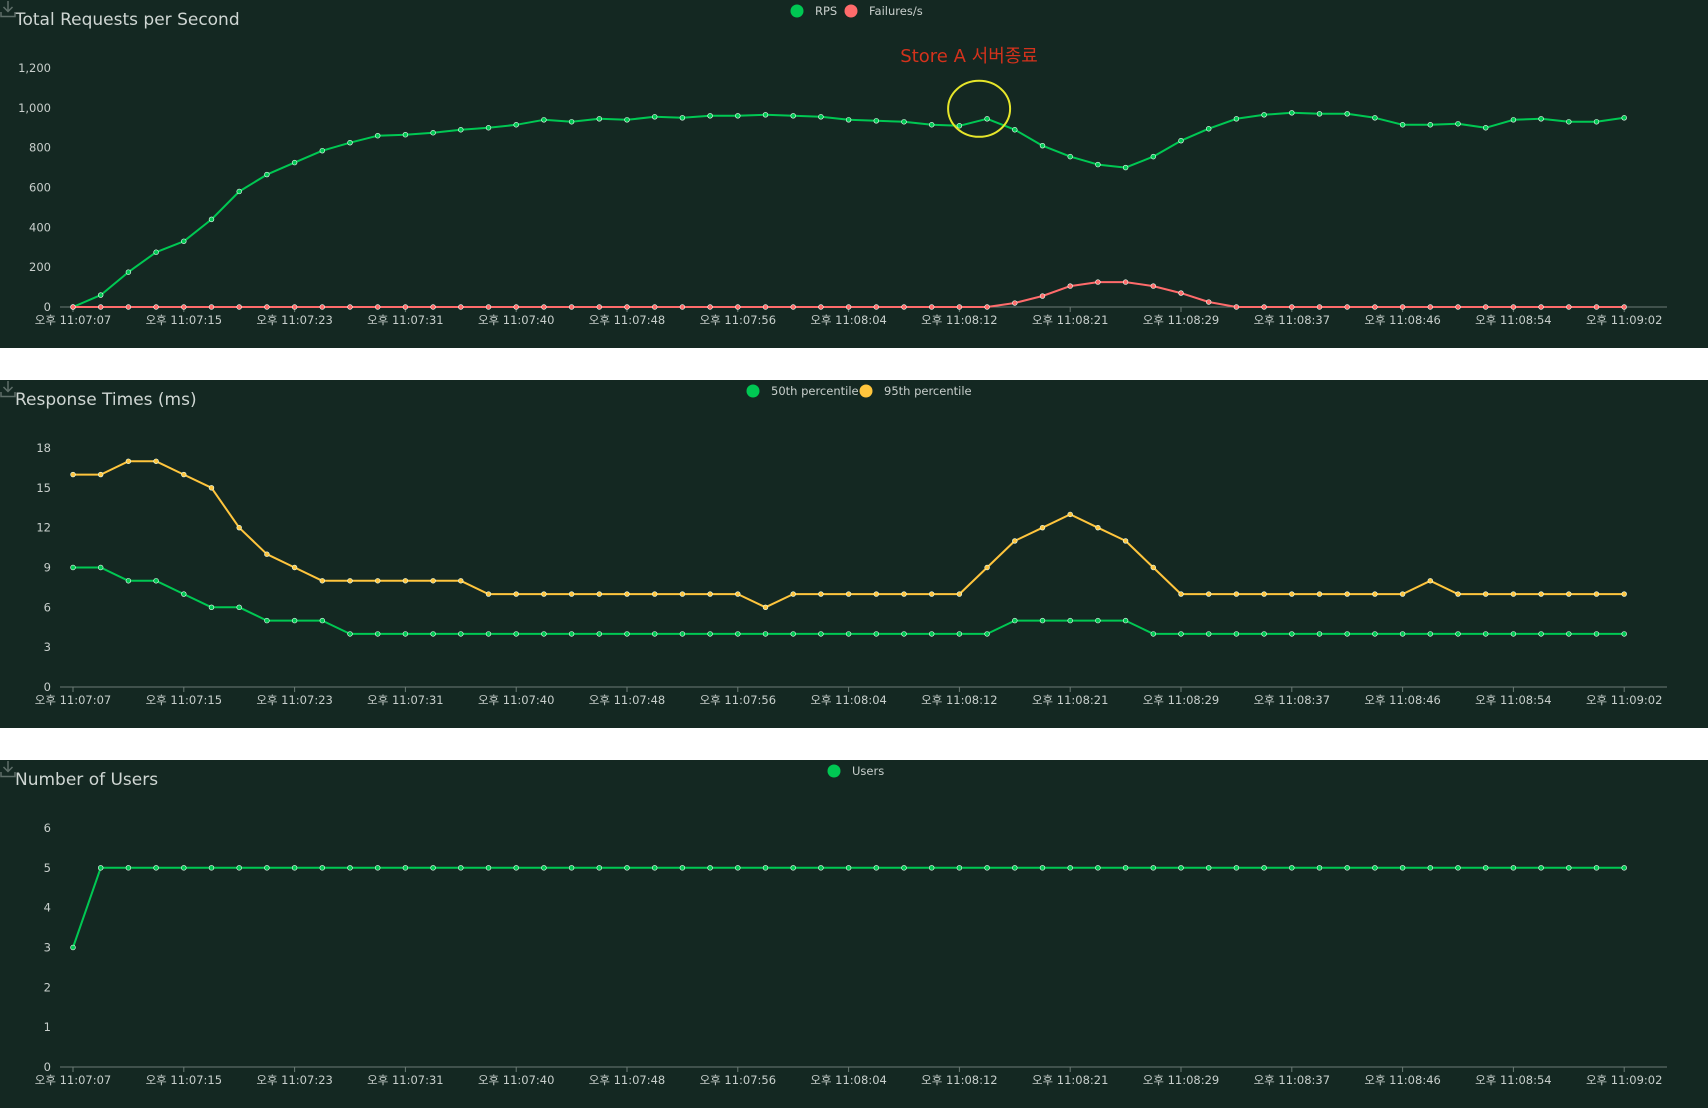 This screenshot has height=1110, width=1708. What do you see at coordinates (928, 391) in the screenshot?
I see `legend-label: 95th percentile` at bounding box center [928, 391].